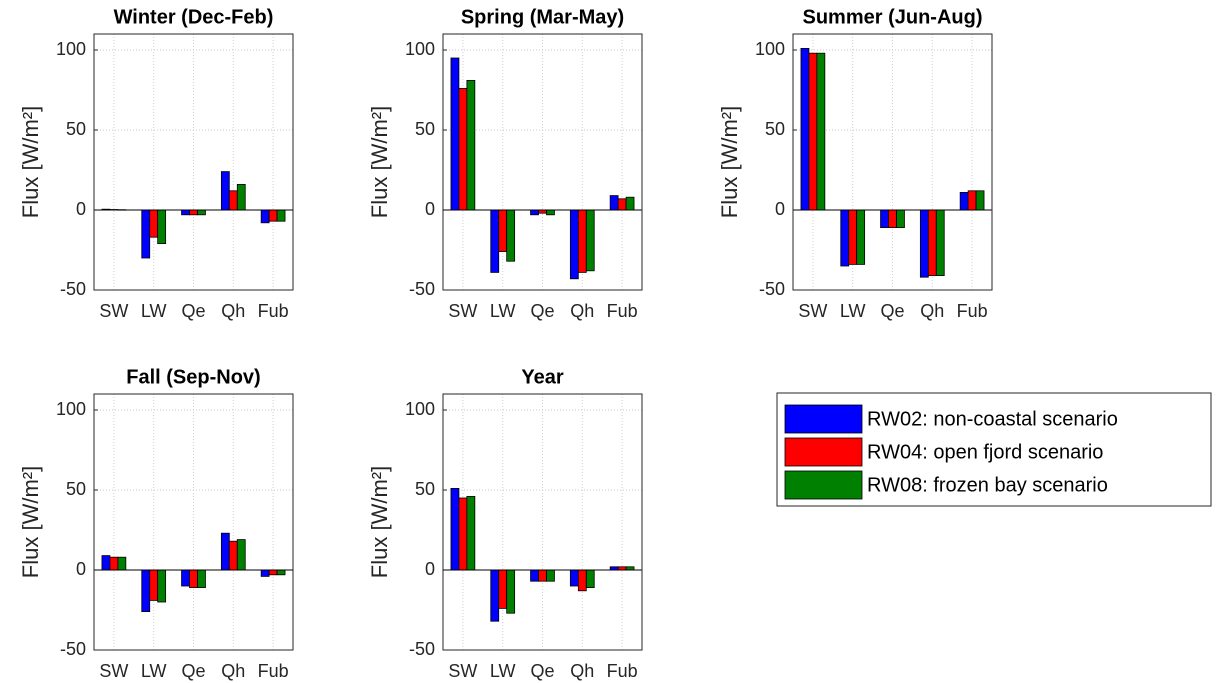 The height and width of the screenshot is (683, 1219). I want to click on chart-title: Summer (Jun-Aug), so click(893, 17).